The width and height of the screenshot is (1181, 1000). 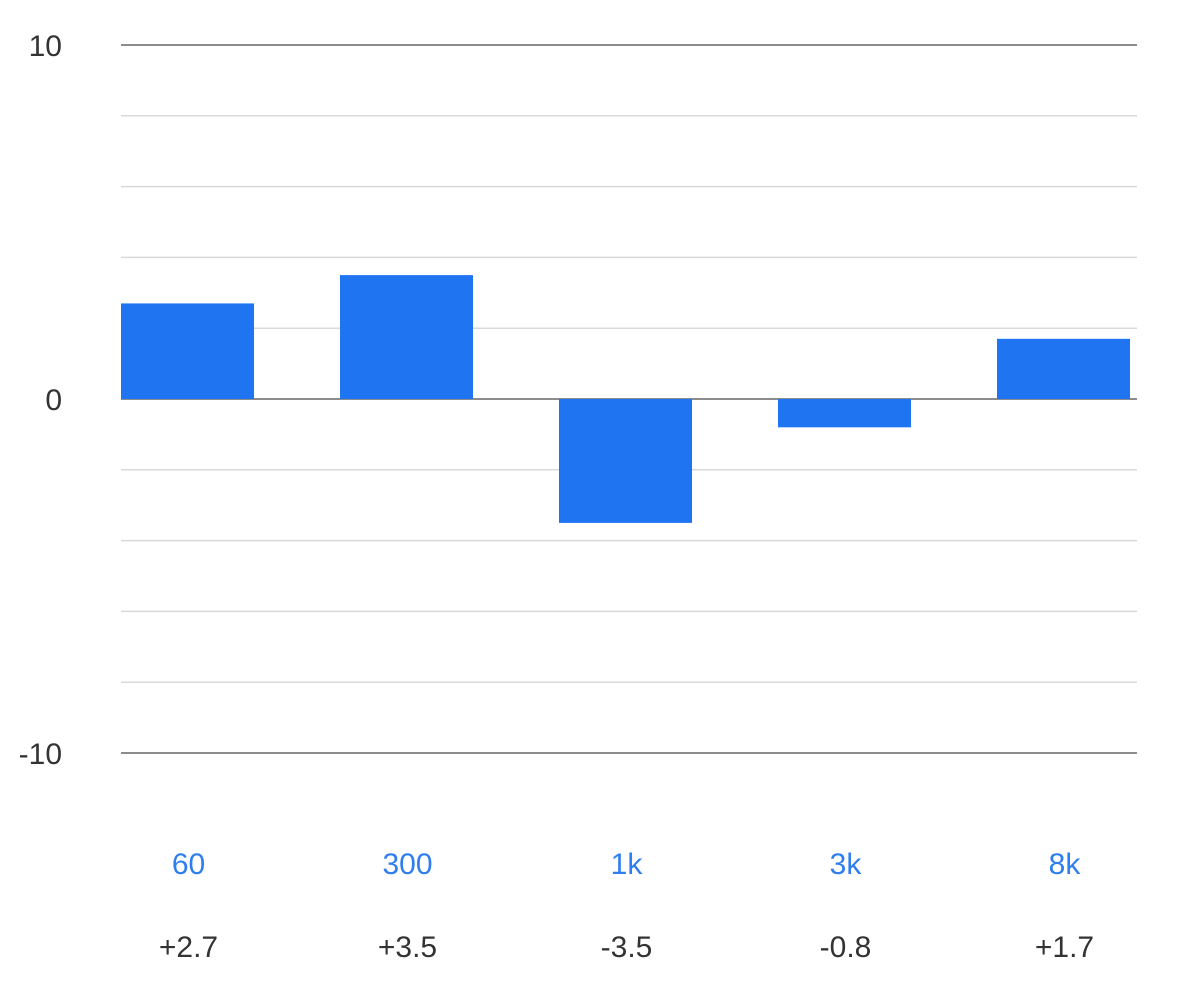 I want to click on y-tick-label: 0, so click(x=53, y=400).